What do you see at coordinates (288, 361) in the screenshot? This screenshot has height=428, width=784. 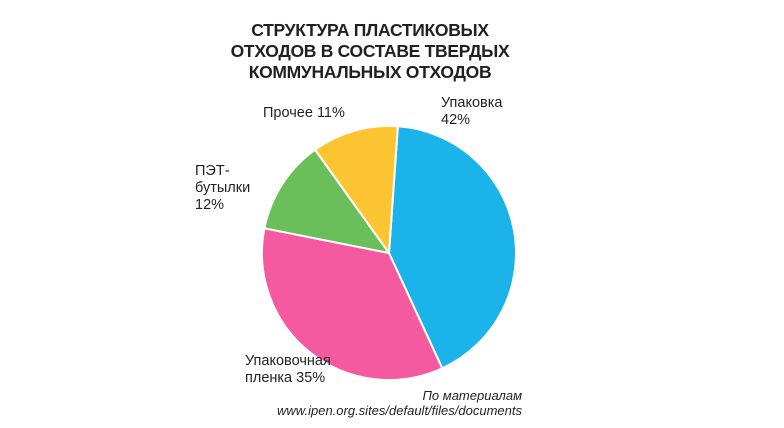 I see `slice-label-film-line-1: Упаковочная` at bounding box center [288, 361].